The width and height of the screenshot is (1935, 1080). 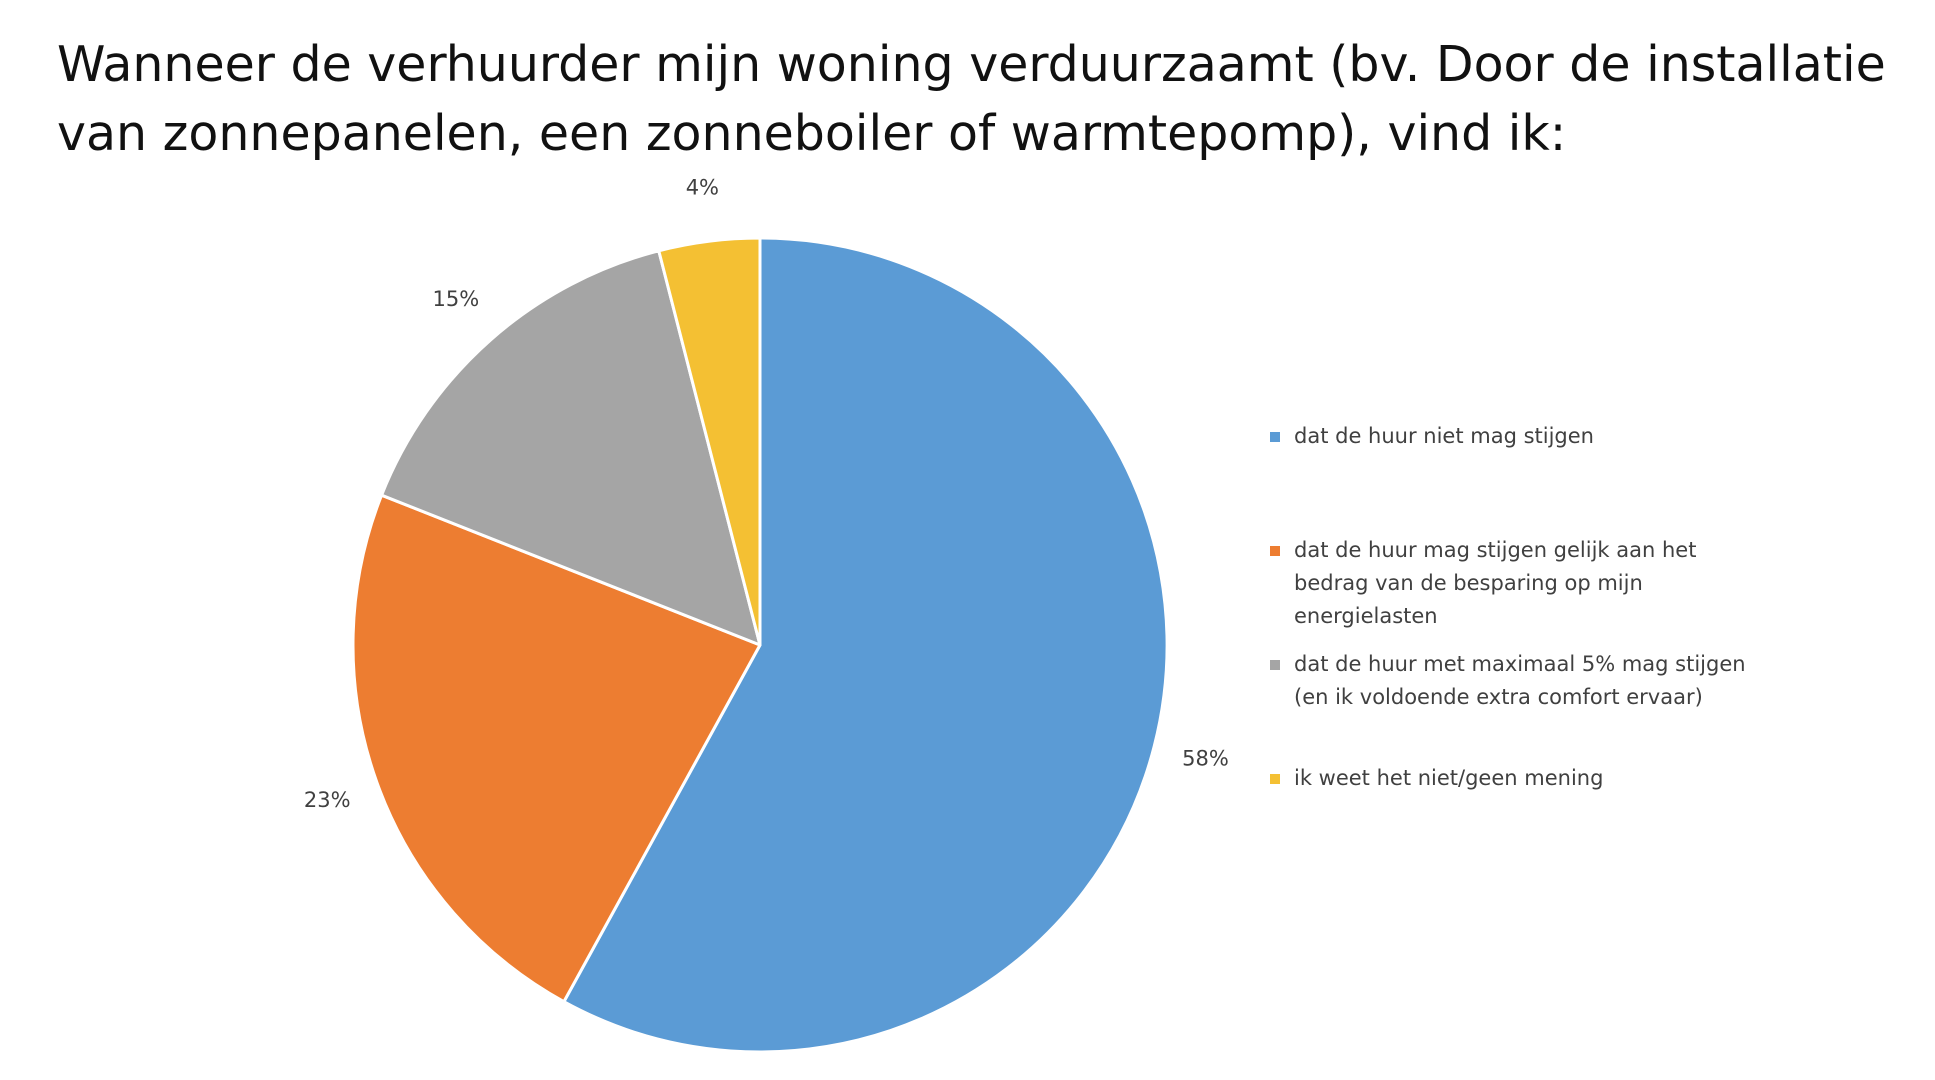 What do you see at coordinates (702, 188) in the screenshot?
I see `data-label-4: 4%` at bounding box center [702, 188].